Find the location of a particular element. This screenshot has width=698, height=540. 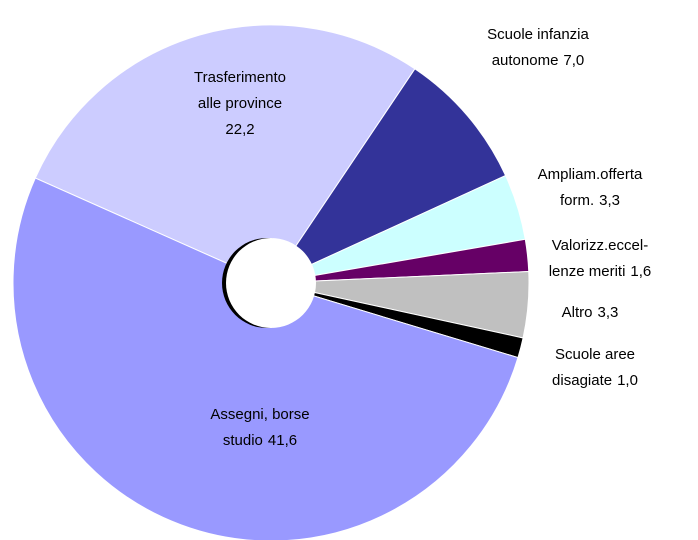

label-line: Ampliam.offerta is located at coordinates (590, 174).